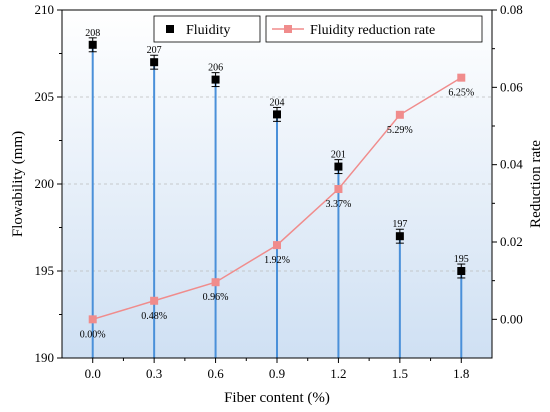 The height and width of the screenshot is (412, 550). Describe the element at coordinates (399, 224) in the screenshot. I see `fluidity-value-label: 197` at that location.